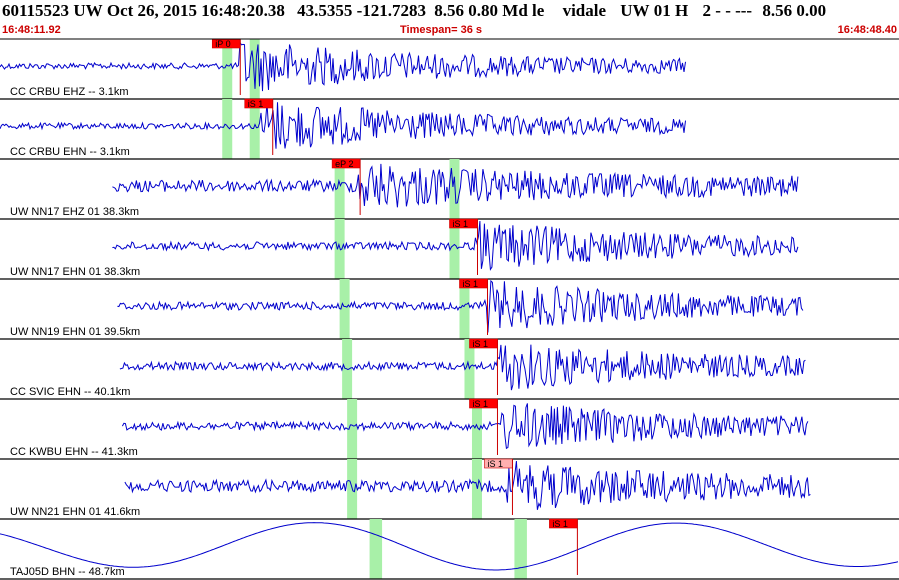 Image resolution: width=899 pixels, height=580 pixels. Describe the element at coordinates (391, 10) in the screenshot. I see `event-lon: -121.7283` at that location.